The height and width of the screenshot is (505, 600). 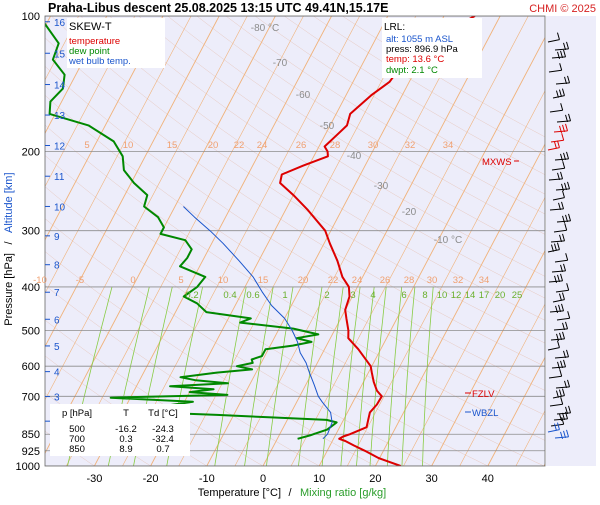 What do you see at coordinates (412, 70) in the screenshot?
I see `lrl-dwpt: dwpt: 2.1 °C` at bounding box center [412, 70].